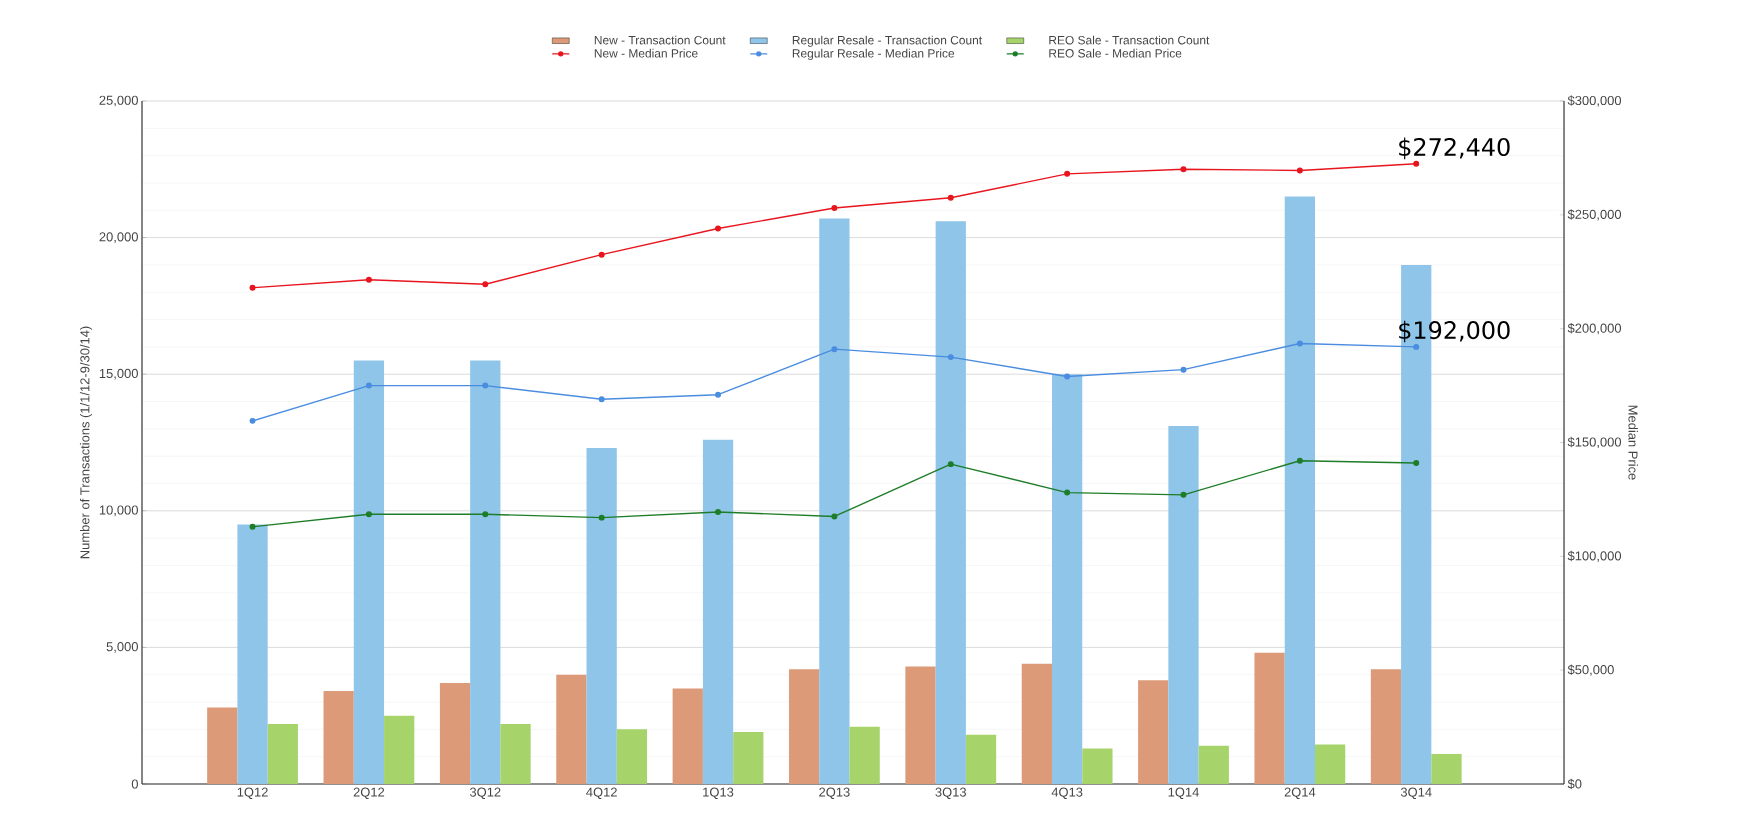 The height and width of the screenshot is (815, 1748). What do you see at coordinates (1454, 148) in the screenshot?
I see `annotation: $272,440` at bounding box center [1454, 148].